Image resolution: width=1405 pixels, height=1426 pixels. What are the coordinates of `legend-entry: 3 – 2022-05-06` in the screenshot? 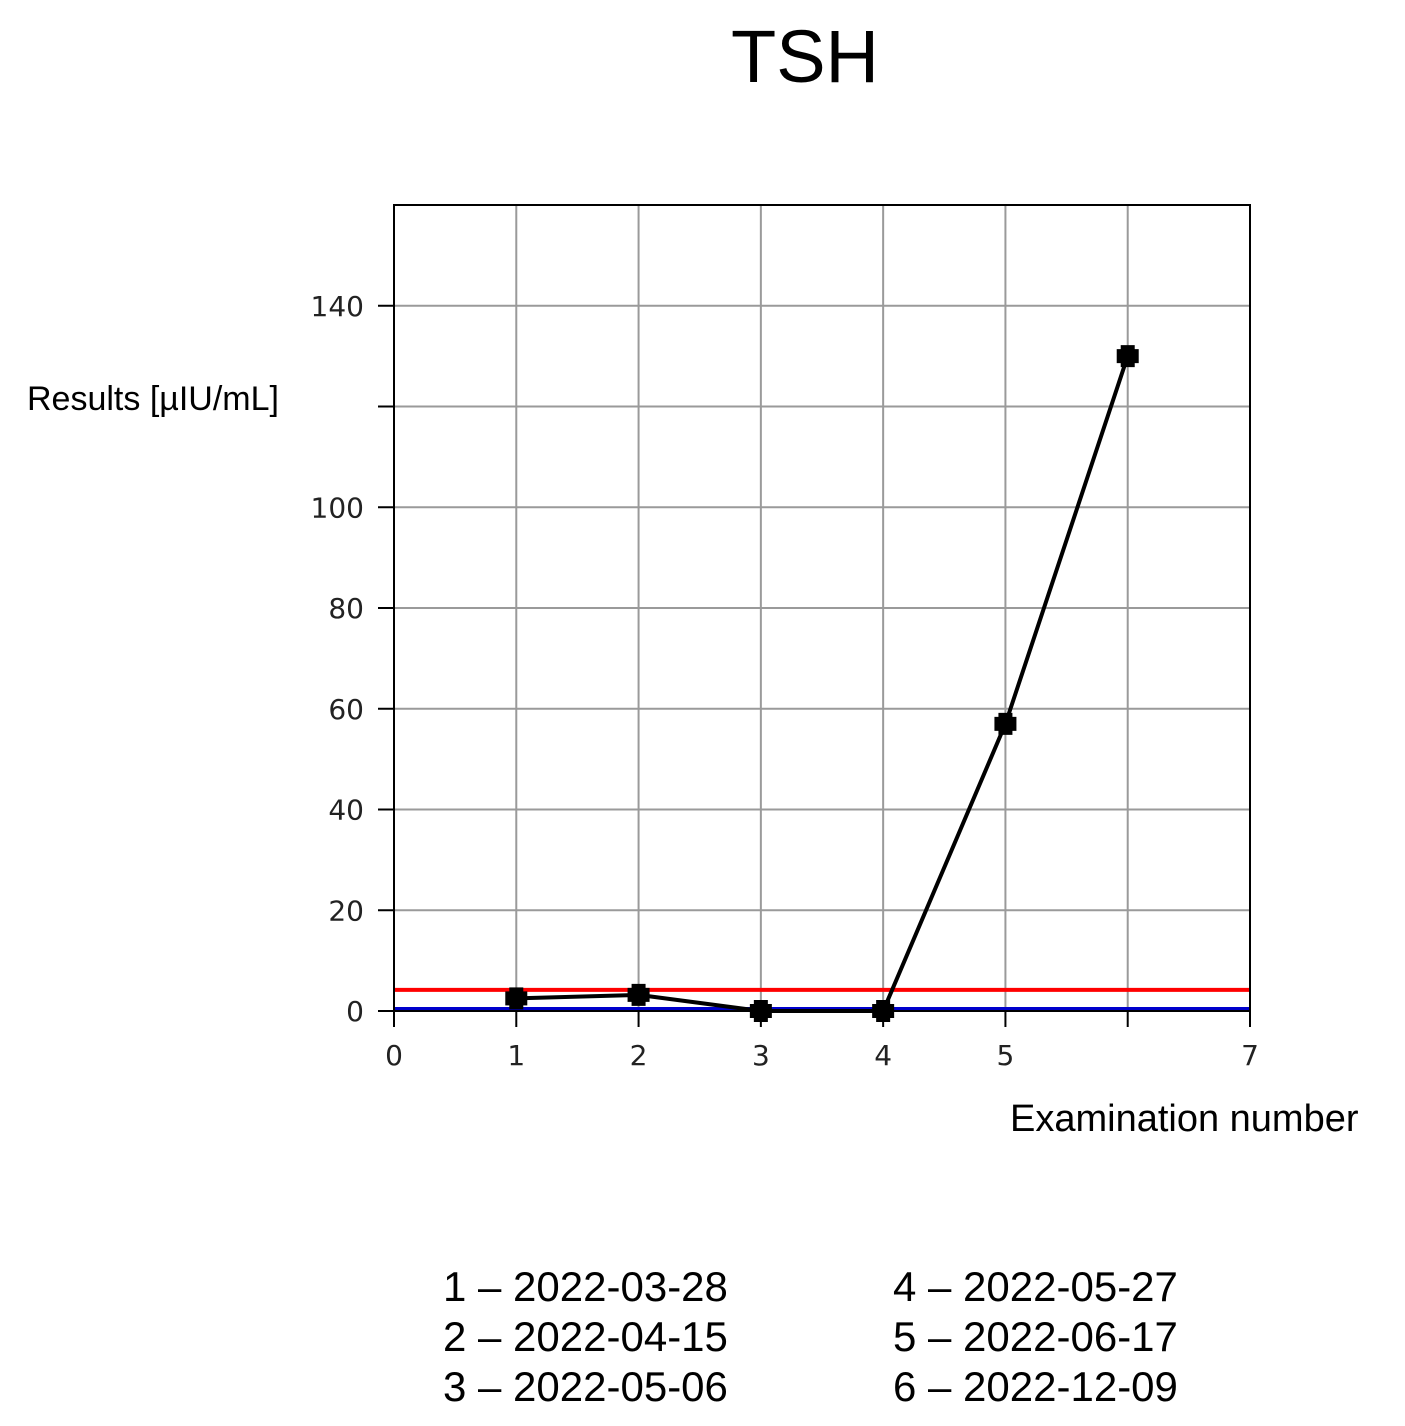 It's located at (585, 1386).